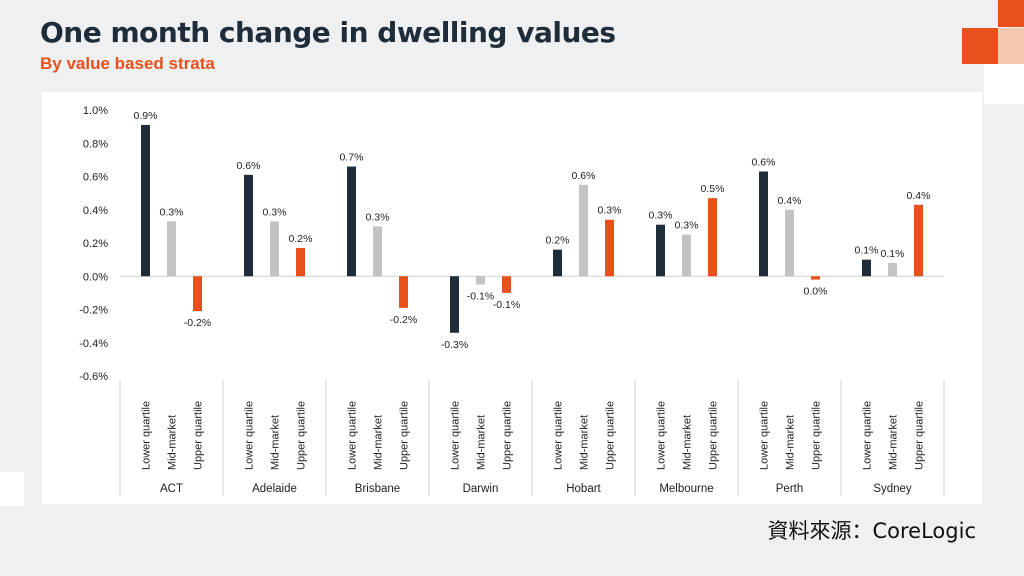 The image size is (1024, 576). What do you see at coordinates (274, 489) in the screenshot?
I see `x-group-label: Adelaide` at bounding box center [274, 489].